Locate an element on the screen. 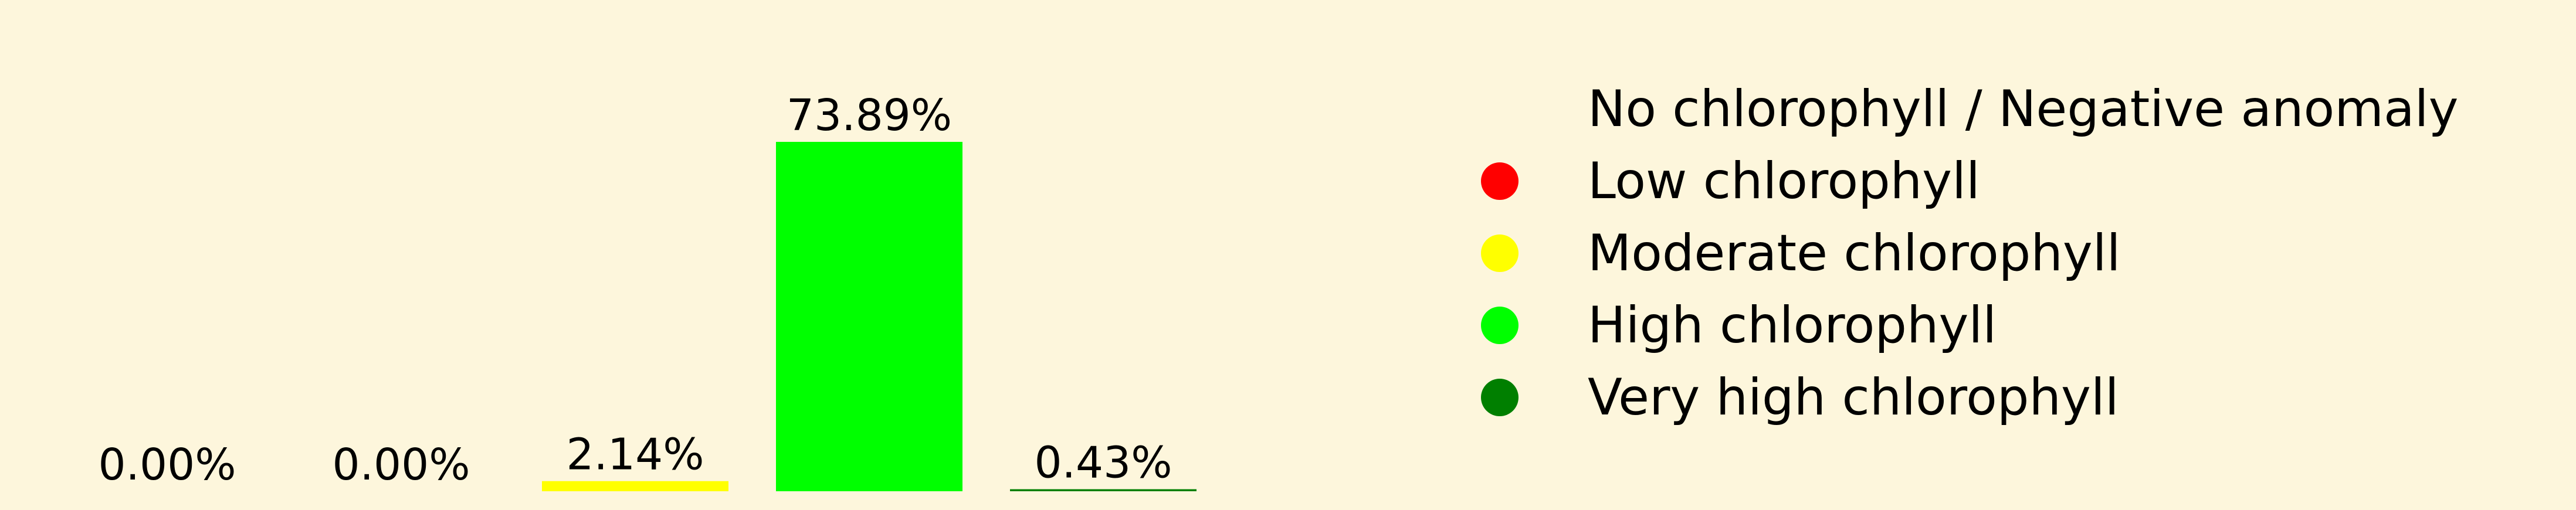 The height and width of the screenshot is (510, 2576). data-label-5: 0.43% is located at coordinates (1103, 463).